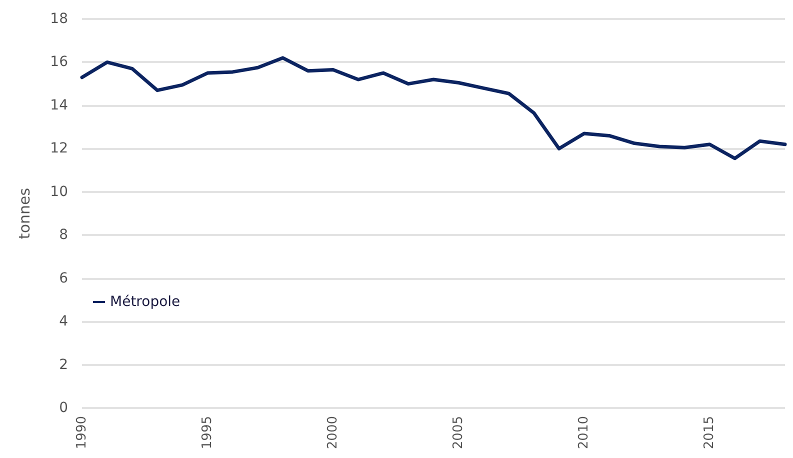 The width and height of the screenshot is (793, 458). I want to click on x-tick-label: 2005, so click(458, 433).